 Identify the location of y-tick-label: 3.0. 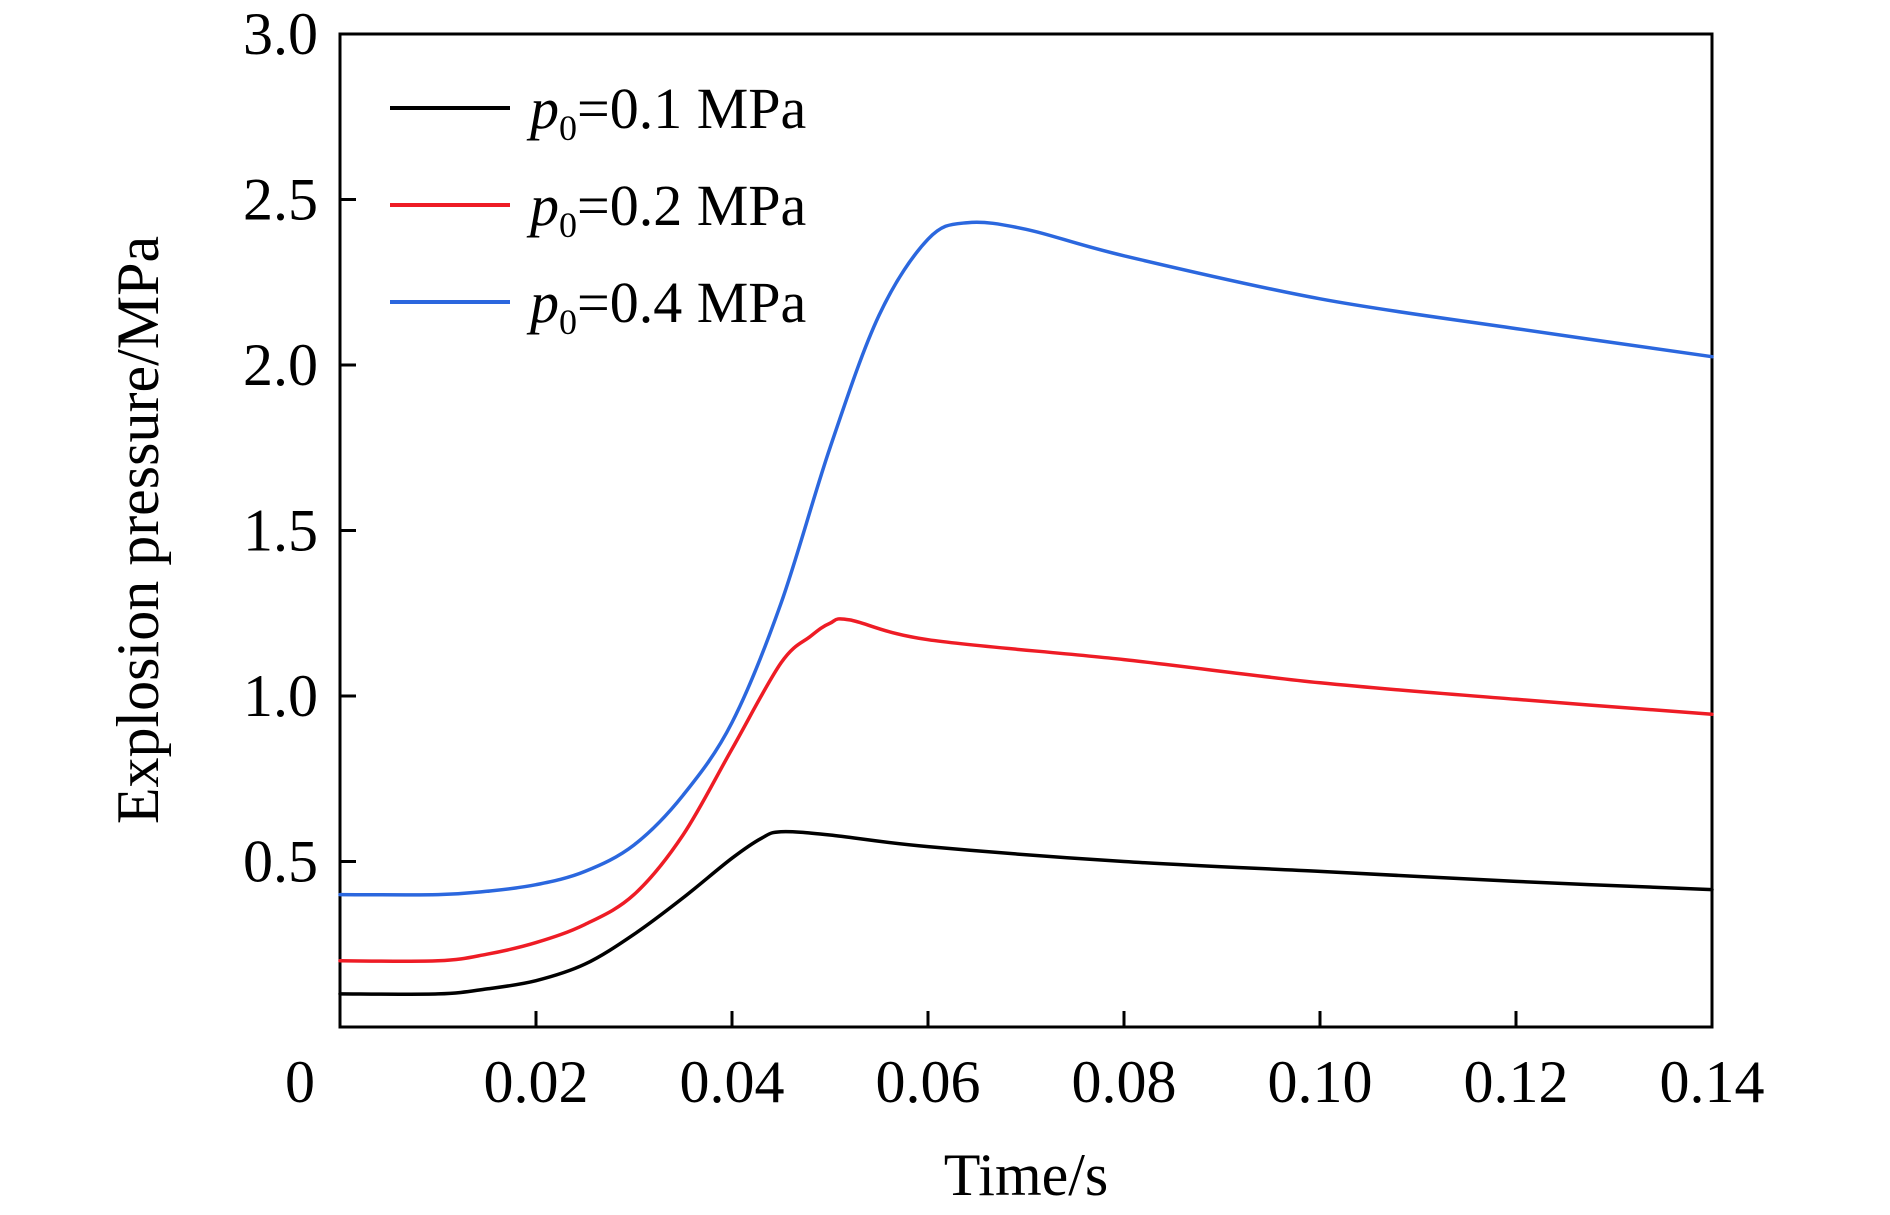
(280, 34).